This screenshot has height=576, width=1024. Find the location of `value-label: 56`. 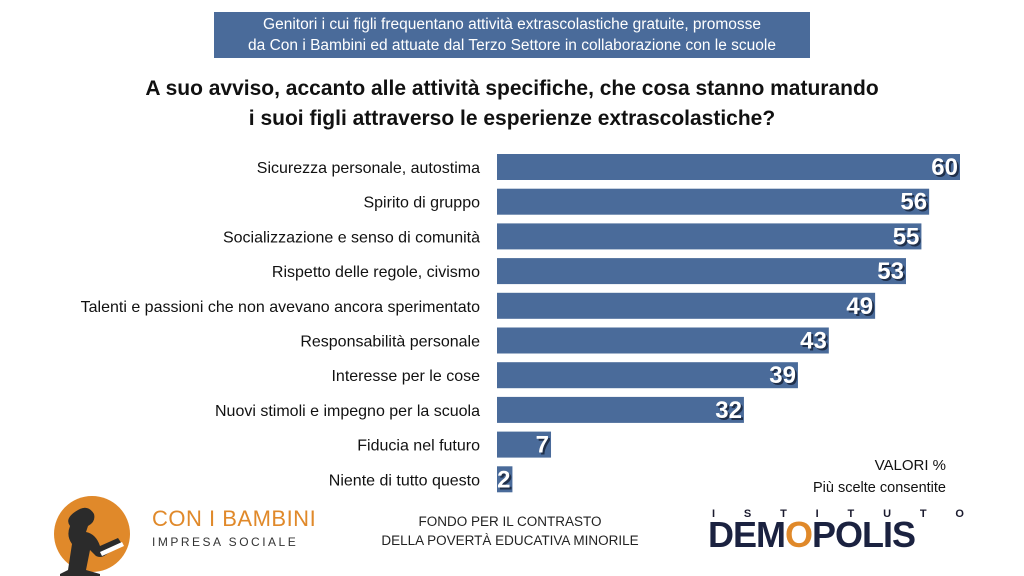

value-label: 56 is located at coordinates (913, 202).